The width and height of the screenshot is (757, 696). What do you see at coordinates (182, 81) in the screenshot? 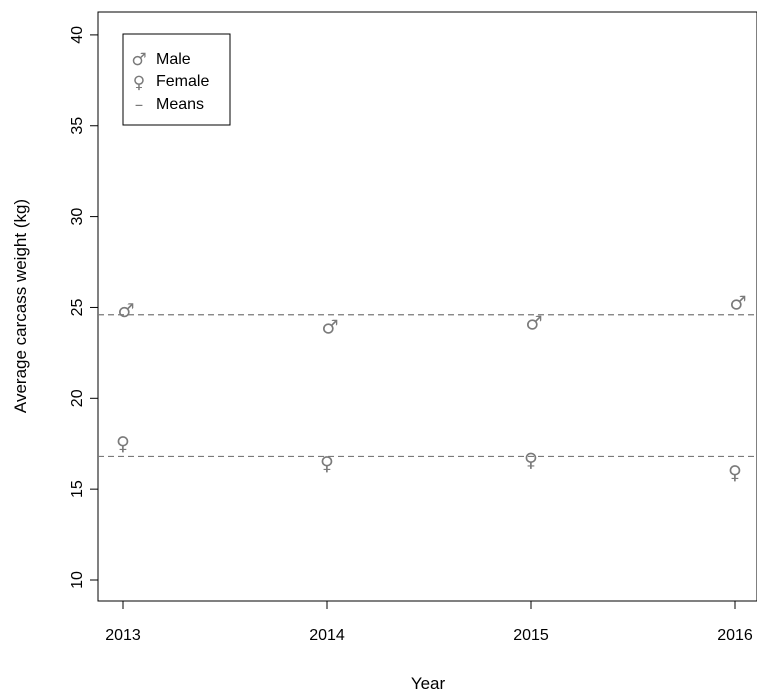
I see `legend-female-label: Female` at bounding box center [182, 81].